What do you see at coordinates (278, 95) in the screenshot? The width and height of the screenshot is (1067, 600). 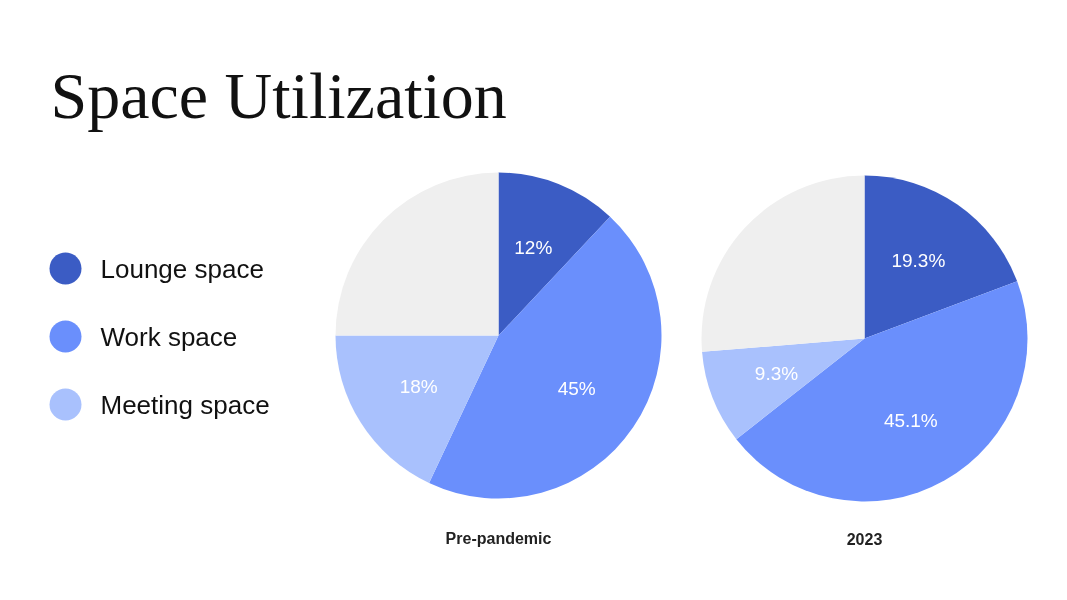 I see `chart-title: Space Utilization` at bounding box center [278, 95].